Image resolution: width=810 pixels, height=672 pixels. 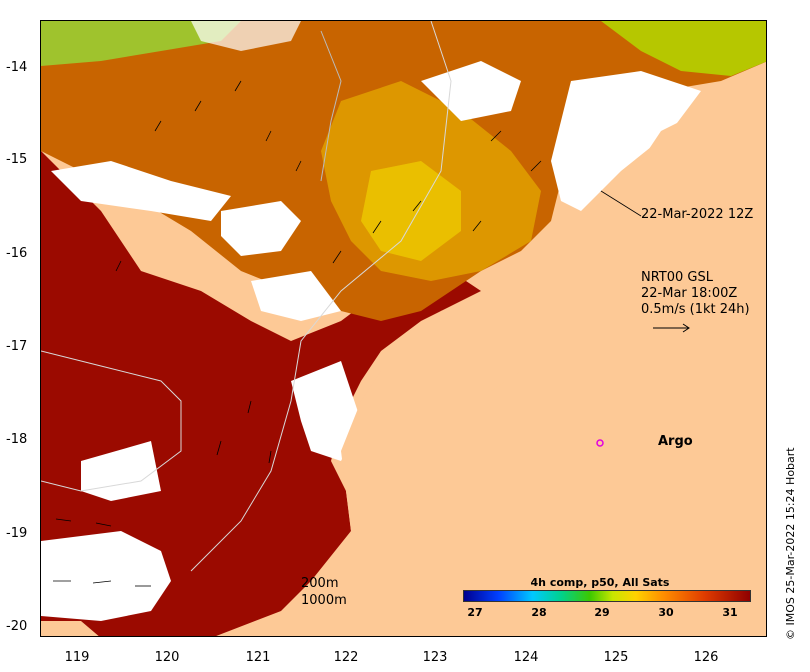 I want to click on x-tick-label: 124, so click(x=526, y=657).